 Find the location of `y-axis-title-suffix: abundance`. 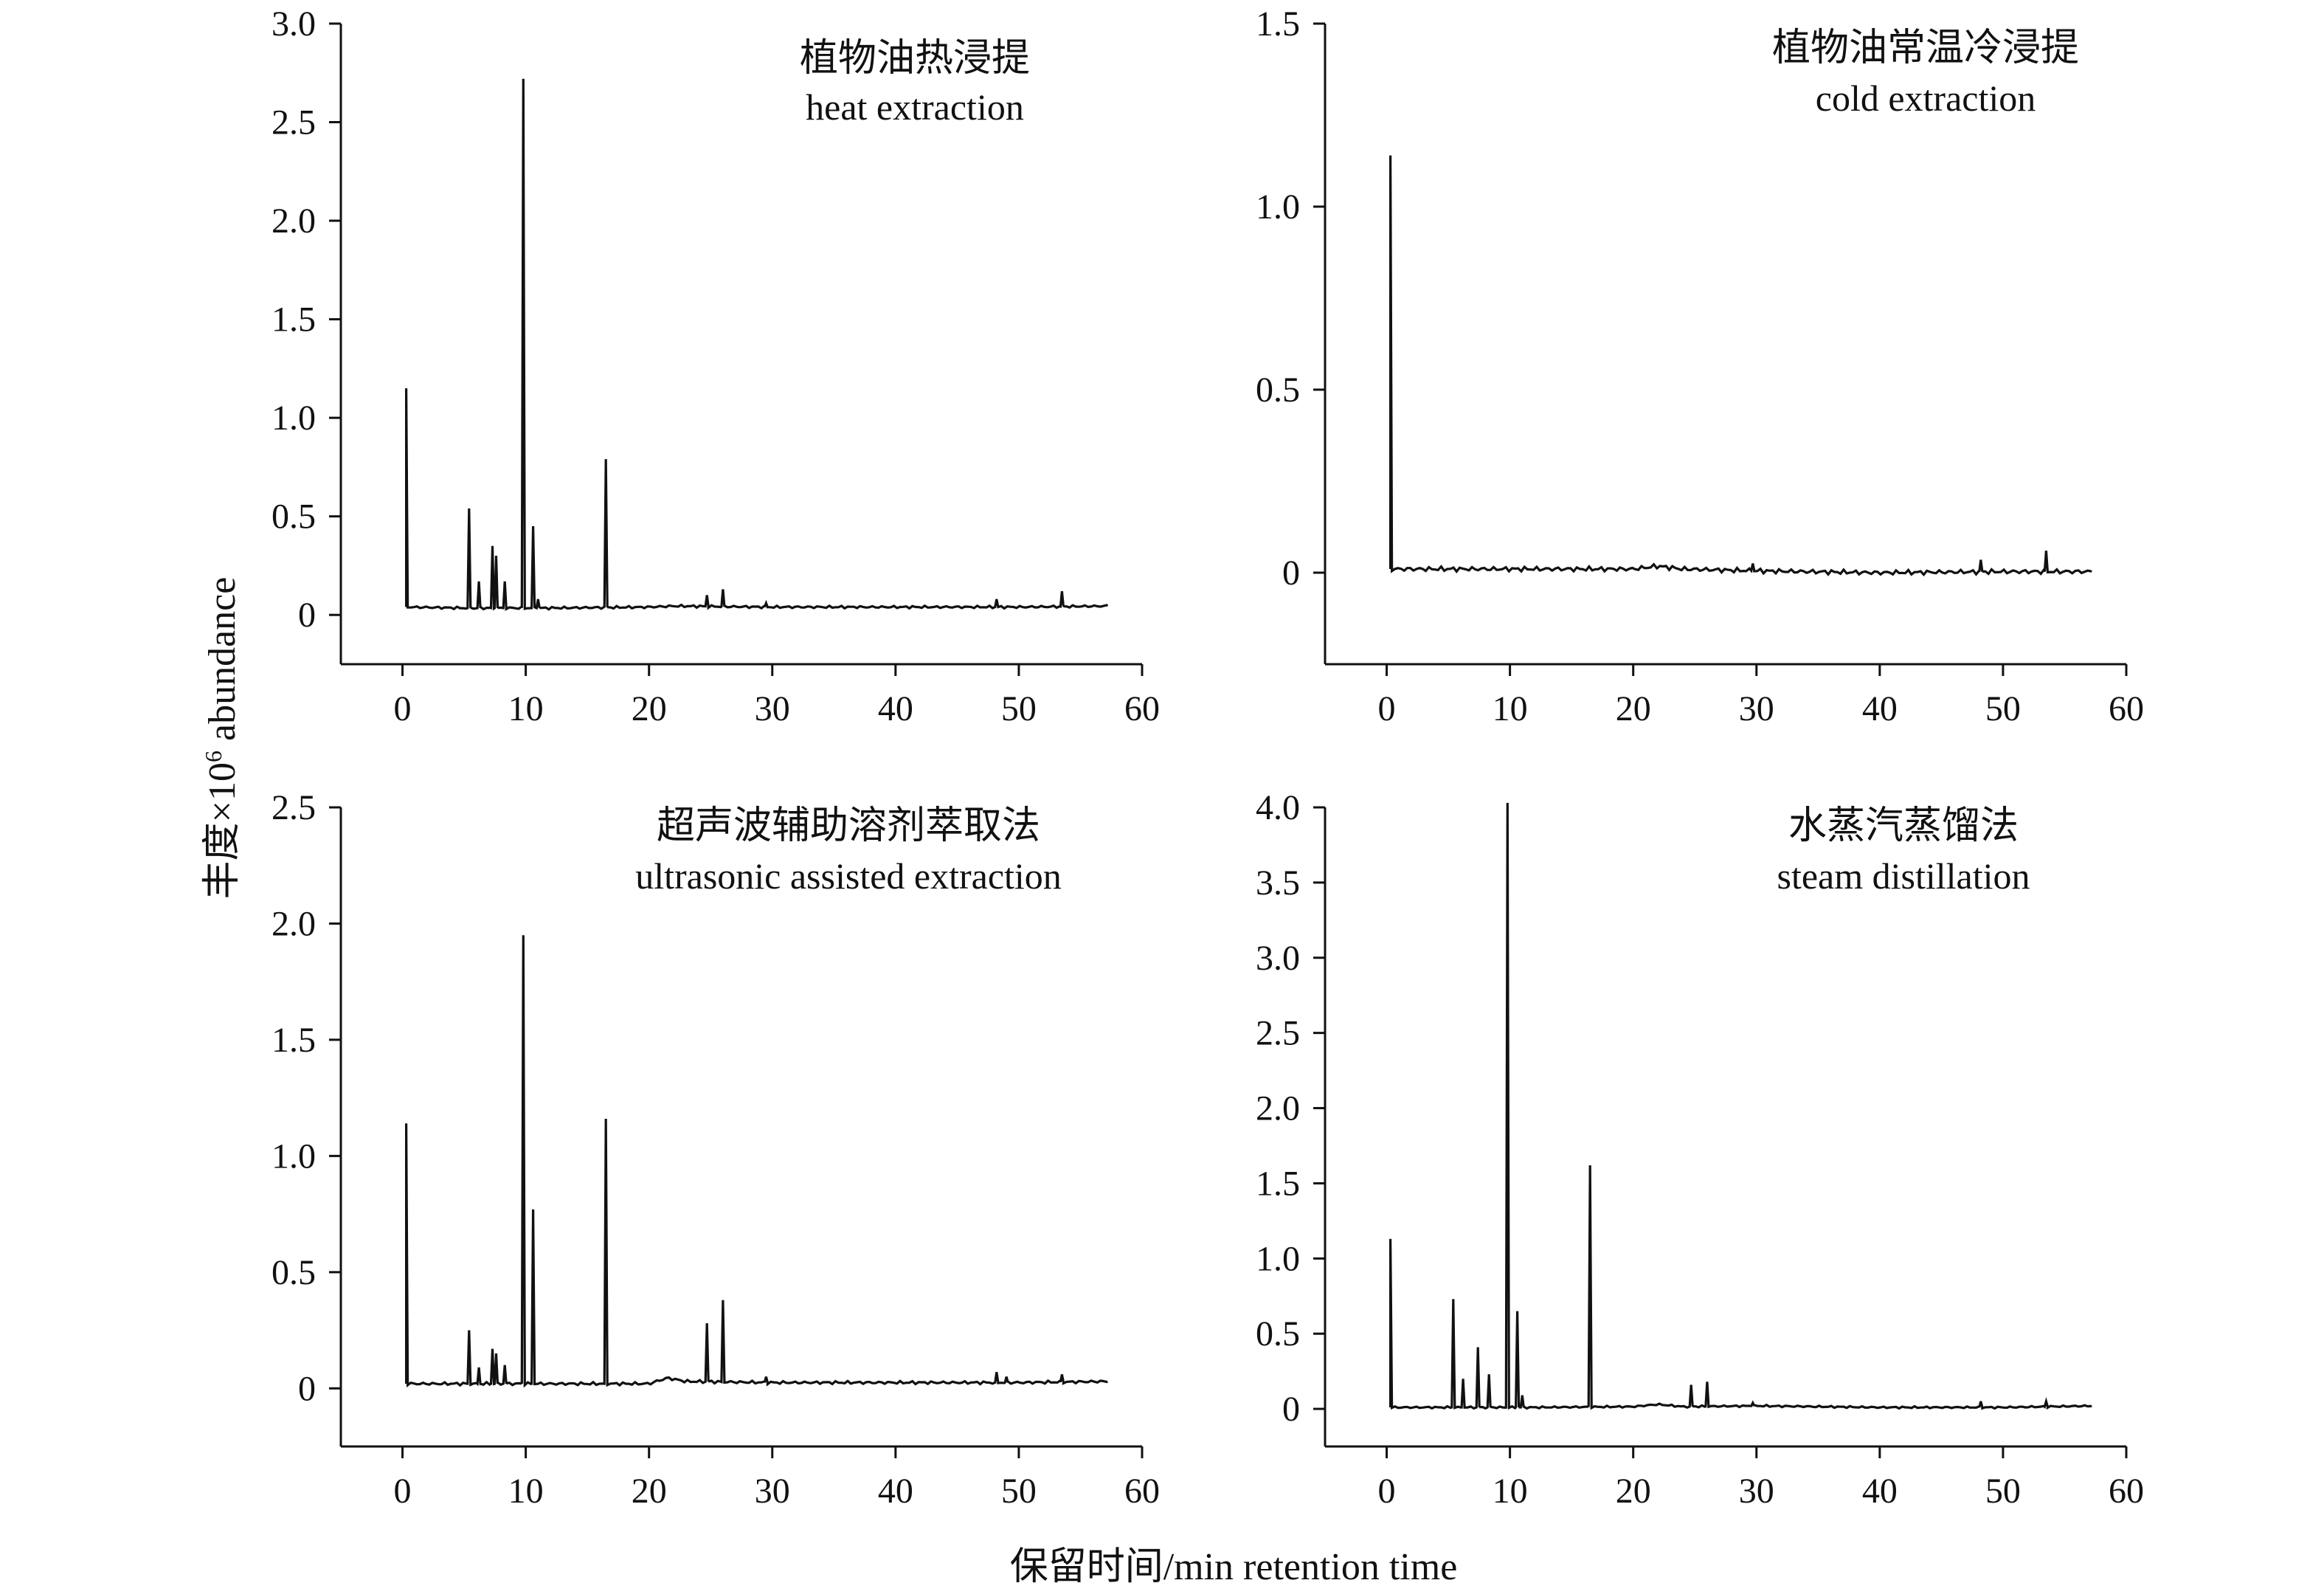

y-axis-title-suffix: abundance is located at coordinates (222, 664).